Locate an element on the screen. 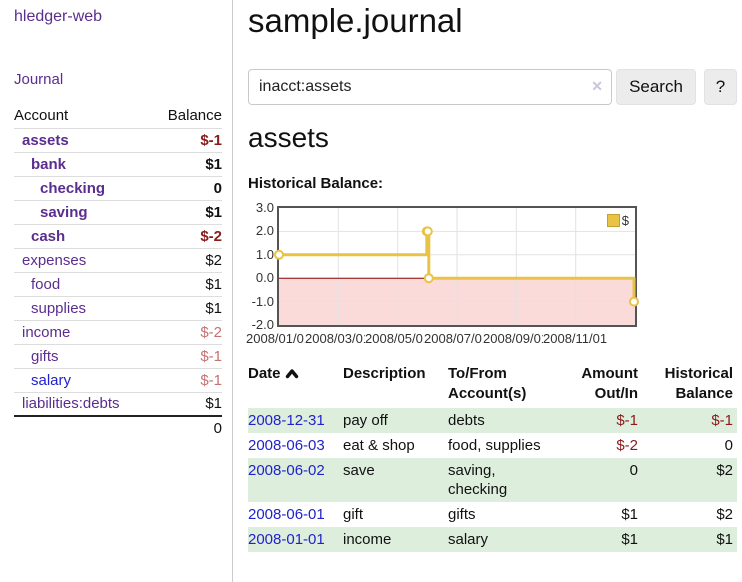 This screenshot has height=582, width=742. accounts-column-header: To/From Account(s) is located at coordinates (487, 383).